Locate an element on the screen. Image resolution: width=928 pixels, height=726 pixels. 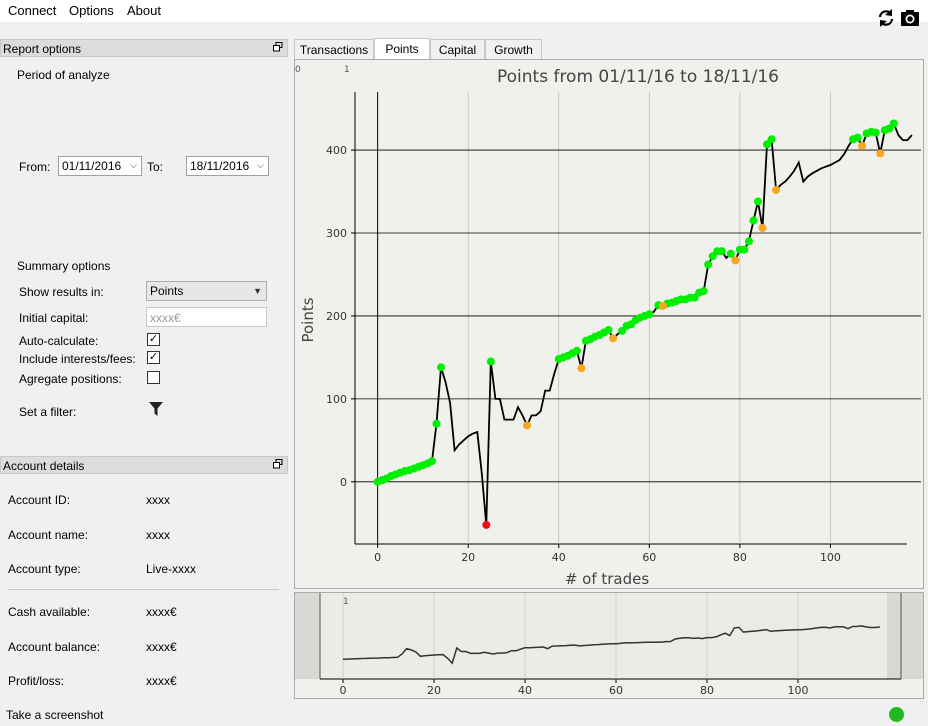
y-tick-label: 200 is located at coordinates (336, 316).